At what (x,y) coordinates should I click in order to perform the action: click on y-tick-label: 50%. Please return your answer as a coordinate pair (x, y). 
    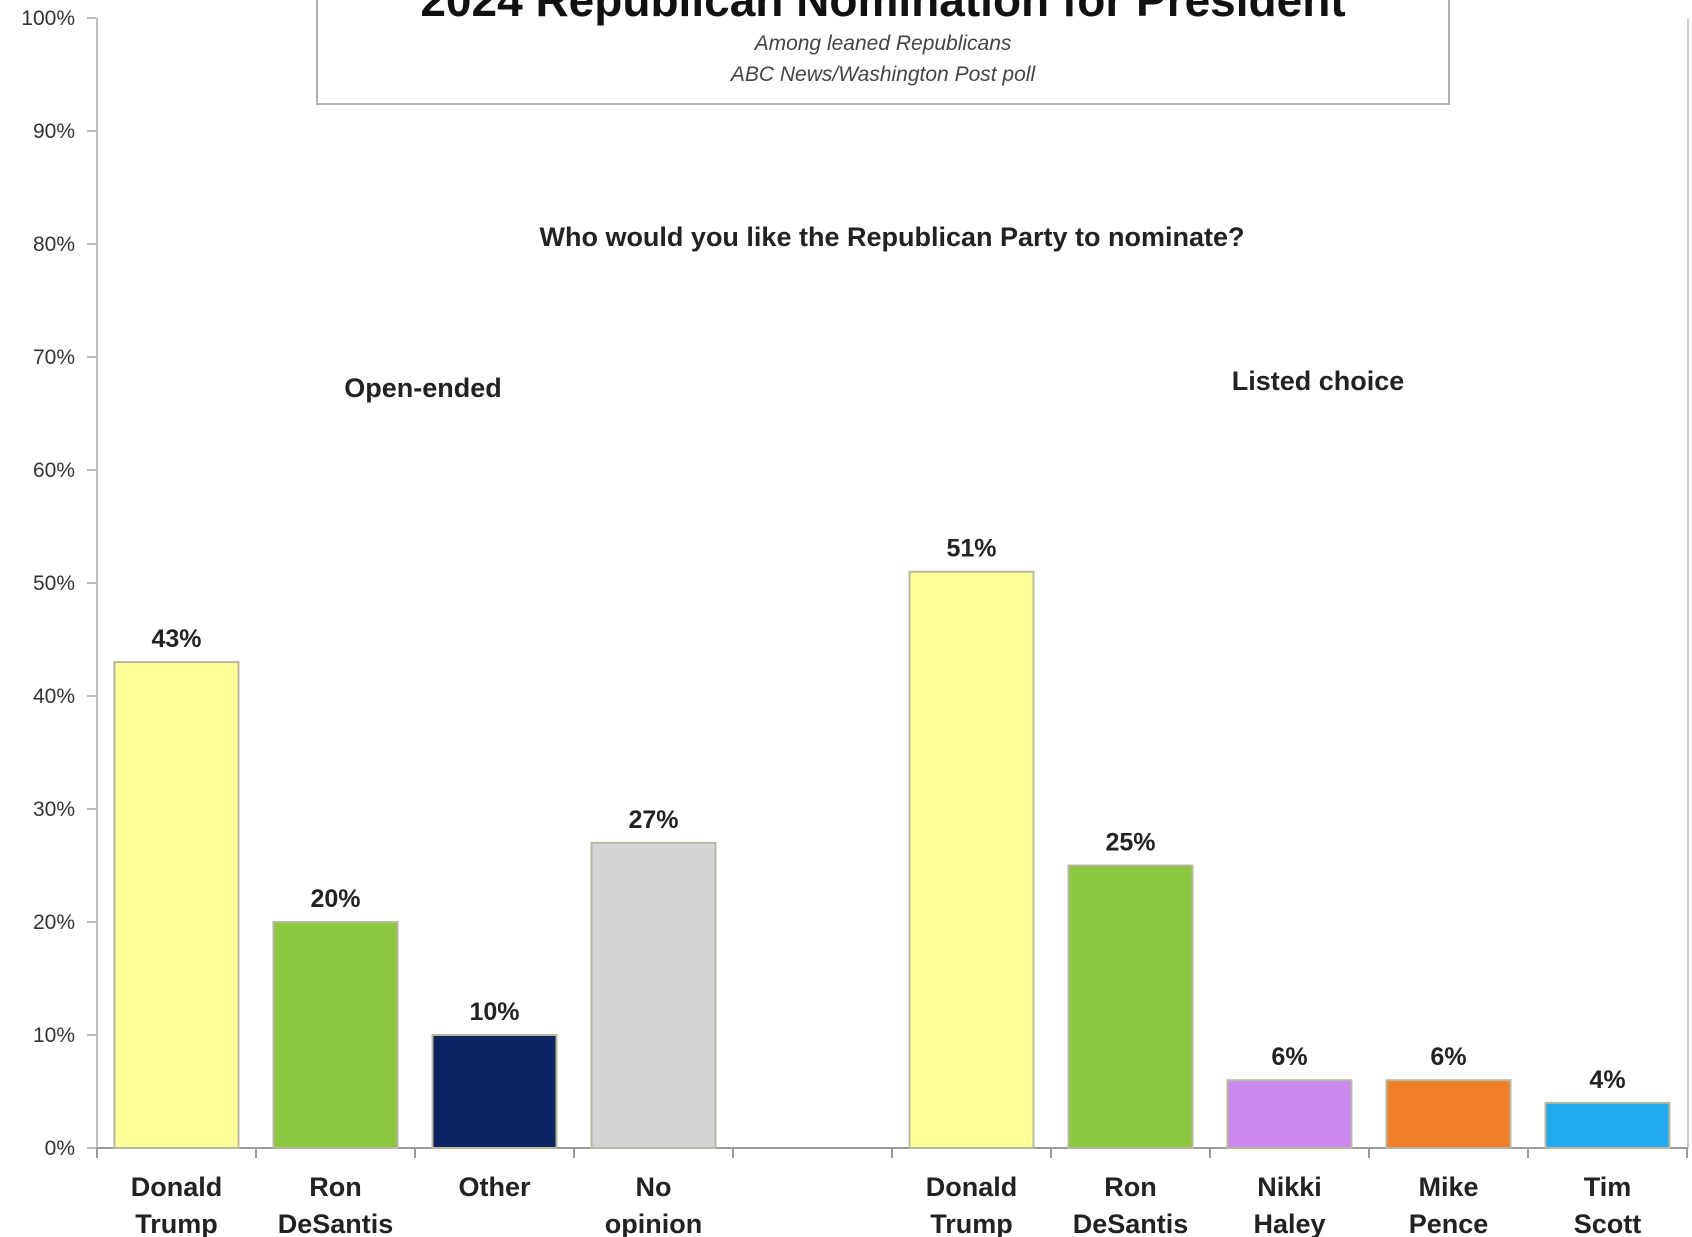
    Looking at the image, I should click on (54, 583).